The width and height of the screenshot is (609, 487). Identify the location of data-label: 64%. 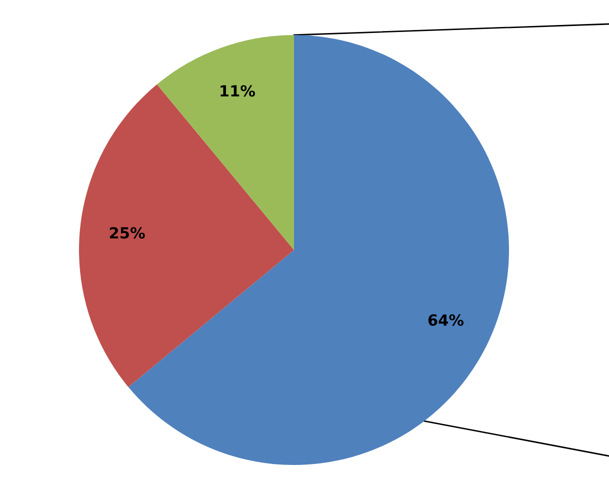
(446, 320).